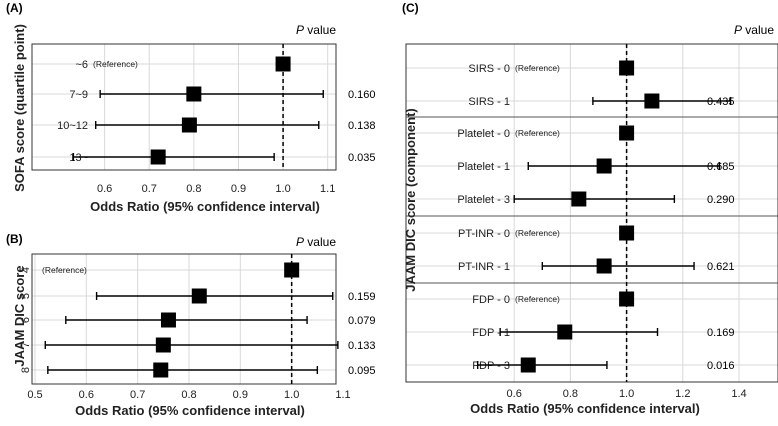 The image size is (778, 426). Describe the element at coordinates (184, 319) in the screenshot. I see `panel-b-frame` at that location.